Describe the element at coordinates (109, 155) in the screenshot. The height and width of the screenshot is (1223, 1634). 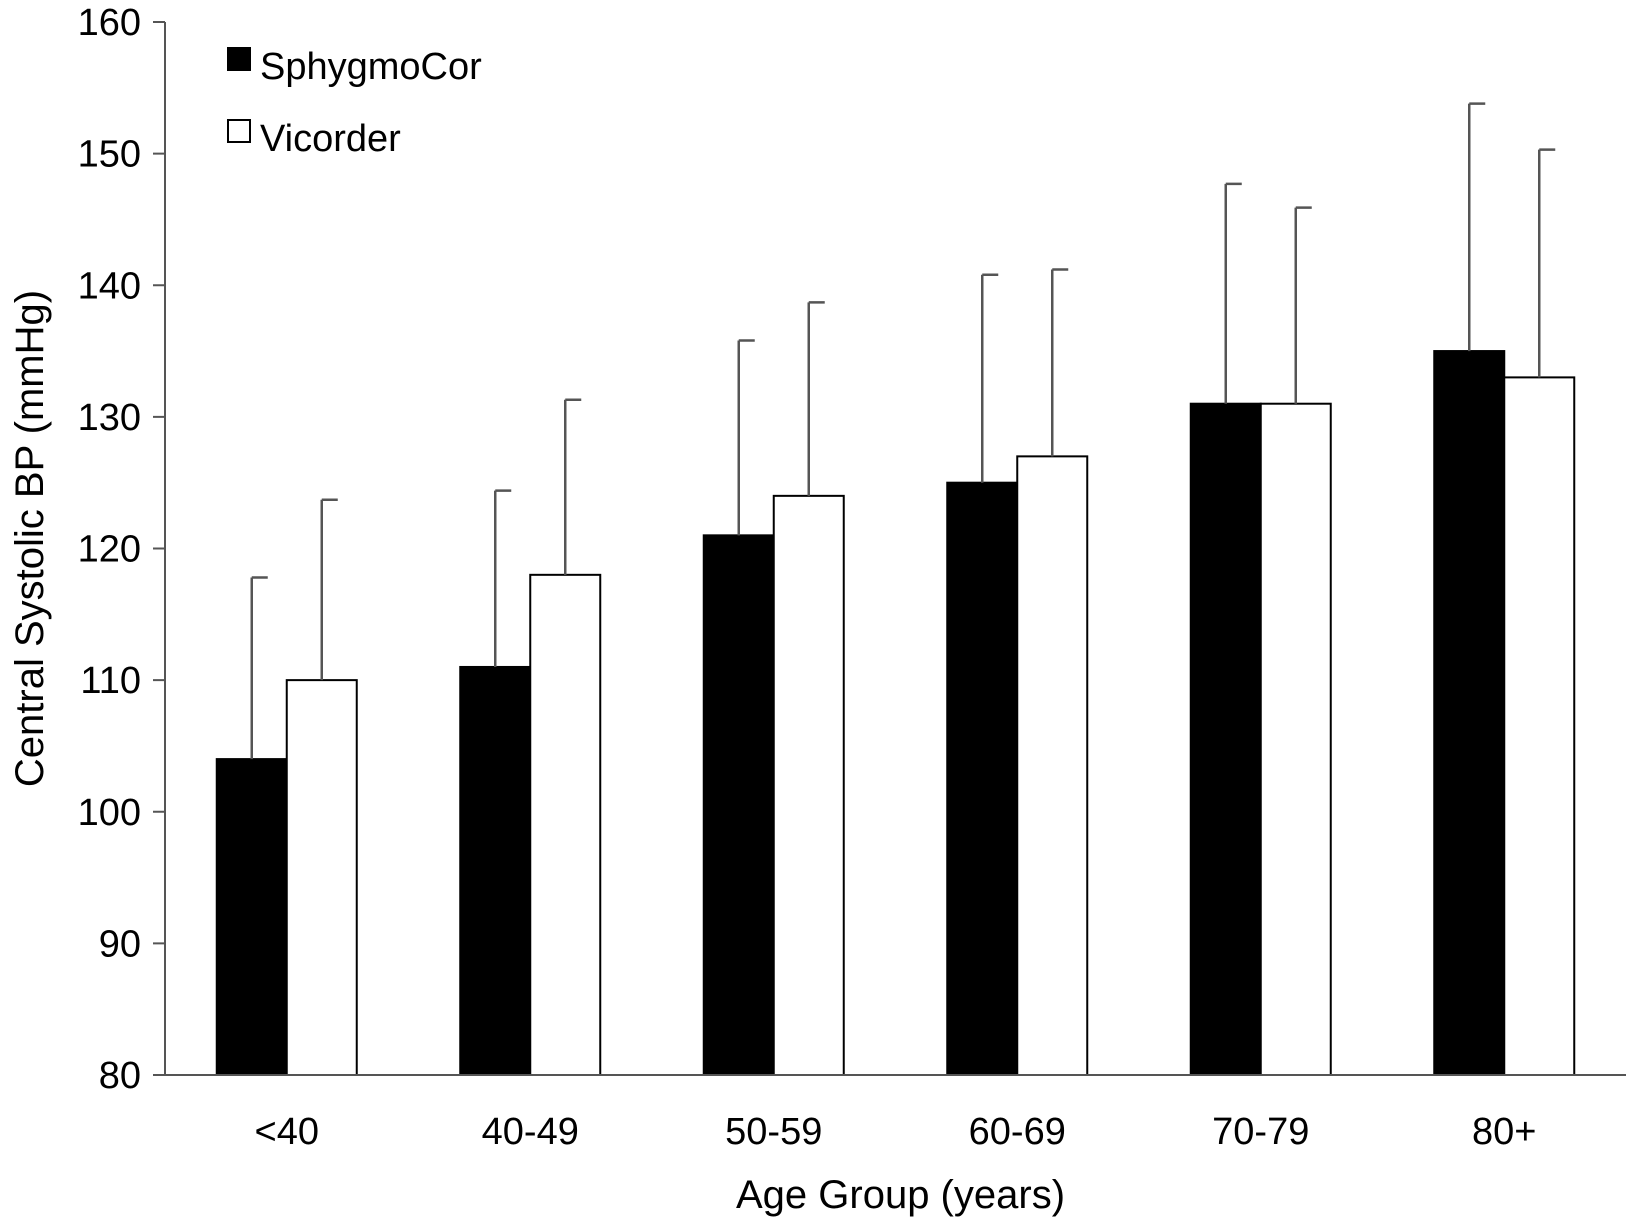
I see `y-tick-label: 150` at that location.